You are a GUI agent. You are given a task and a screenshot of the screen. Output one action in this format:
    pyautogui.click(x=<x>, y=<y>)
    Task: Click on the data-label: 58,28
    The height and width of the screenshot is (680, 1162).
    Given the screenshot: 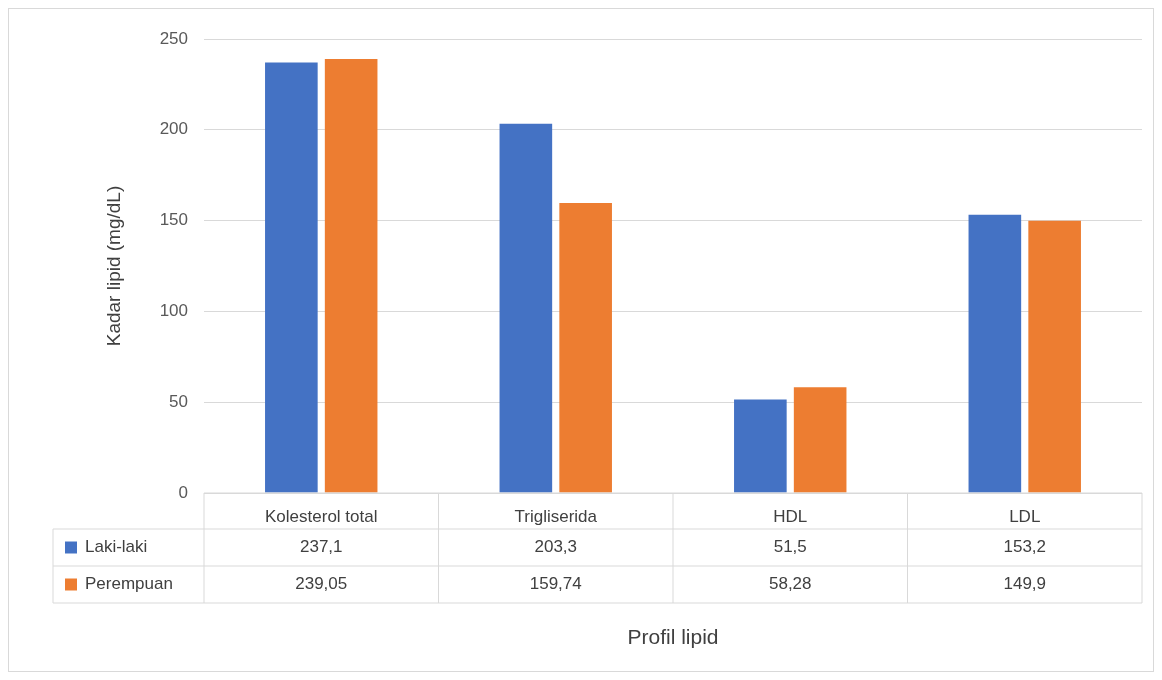 What is the action you would take?
    pyautogui.click(x=790, y=584)
    